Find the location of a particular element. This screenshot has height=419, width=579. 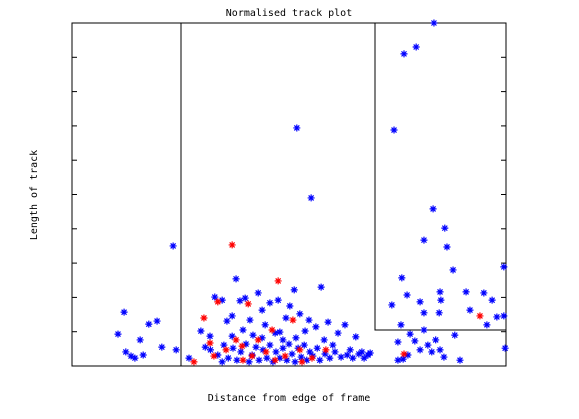

y-axis-label: Length of track is located at coordinates (34, 195).